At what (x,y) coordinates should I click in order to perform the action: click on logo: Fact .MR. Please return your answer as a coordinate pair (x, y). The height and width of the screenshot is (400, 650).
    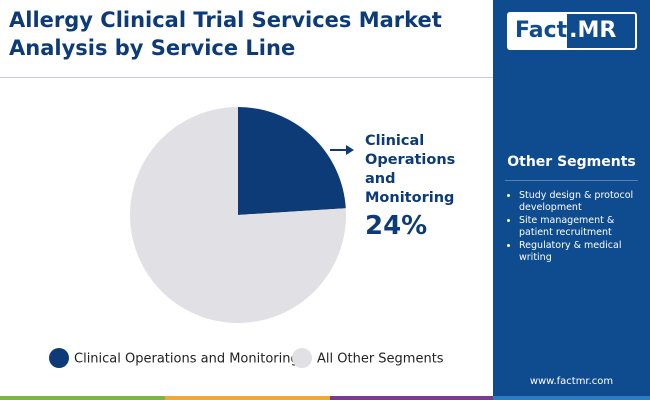
    Looking at the image, I should click on (572, 31).